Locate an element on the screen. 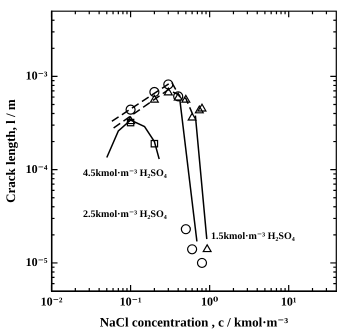 This screenshot has height=333, width=342. y-axis-title: Crack length, l / m is located at coordinates (10, 151).